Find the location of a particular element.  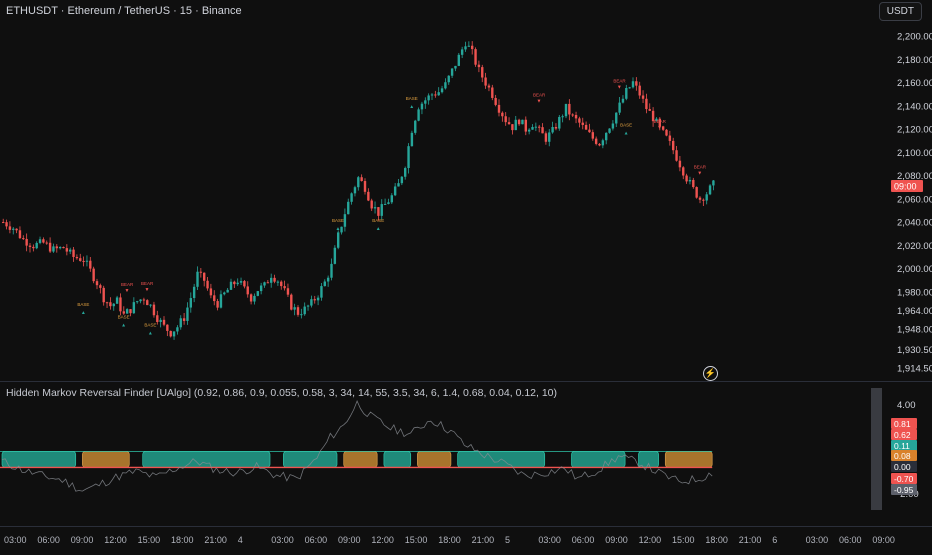

time-tick-label: 12:00 is located at coordinates (382, 540).